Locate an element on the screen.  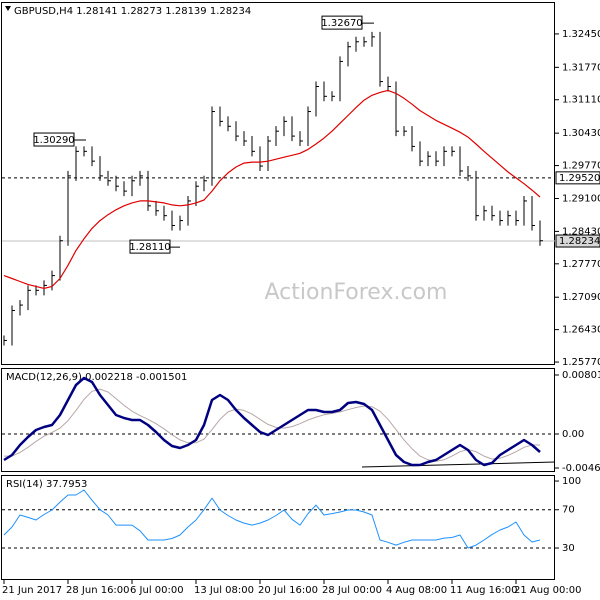
last-price-box is located at coordinates (577, 241).